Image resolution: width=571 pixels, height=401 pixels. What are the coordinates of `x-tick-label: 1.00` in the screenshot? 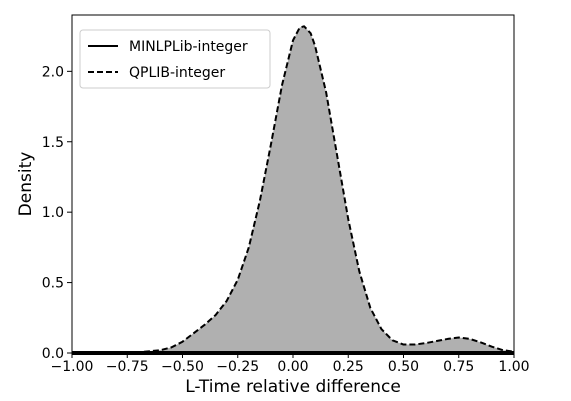 It's located at (513, 367).